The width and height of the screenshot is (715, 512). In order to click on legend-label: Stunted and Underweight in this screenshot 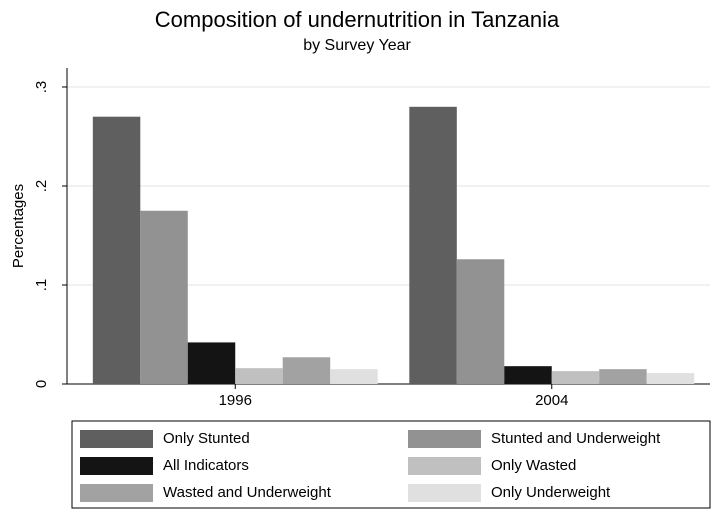, I will do `click(576, 438)`.